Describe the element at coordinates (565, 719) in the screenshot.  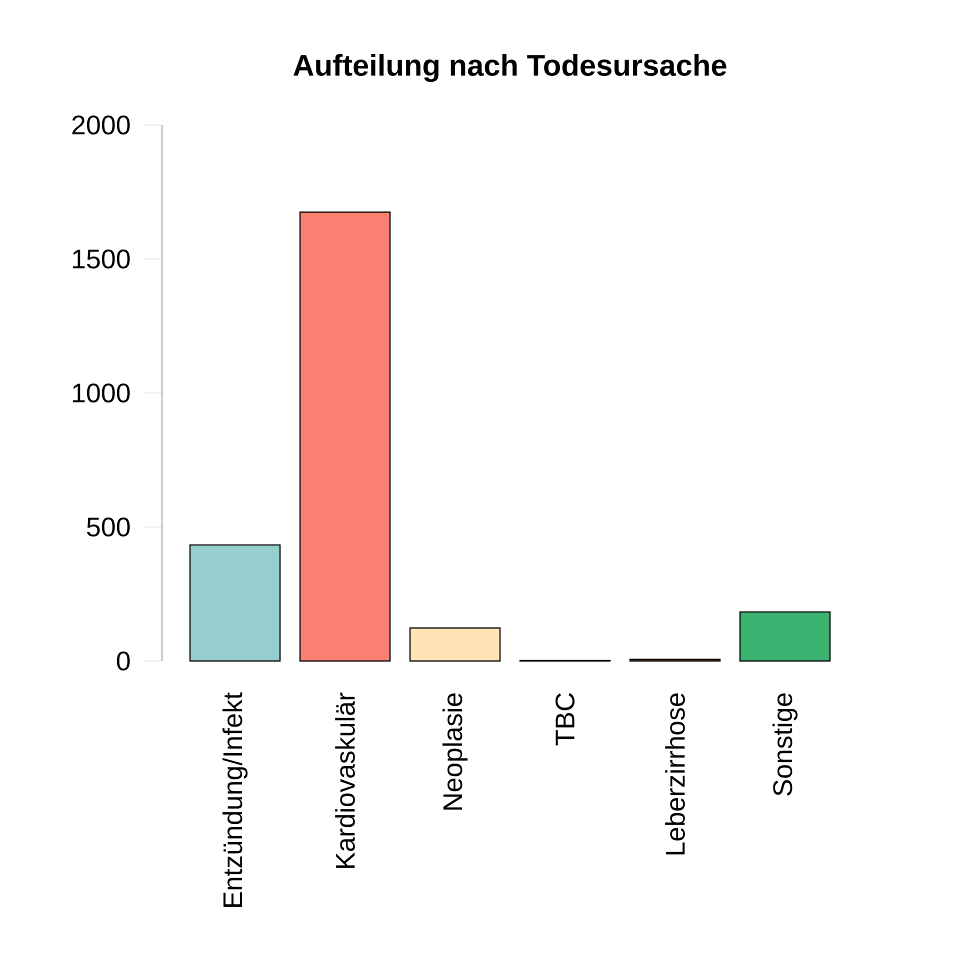
I see `x-tick-label: TBC` at that location.